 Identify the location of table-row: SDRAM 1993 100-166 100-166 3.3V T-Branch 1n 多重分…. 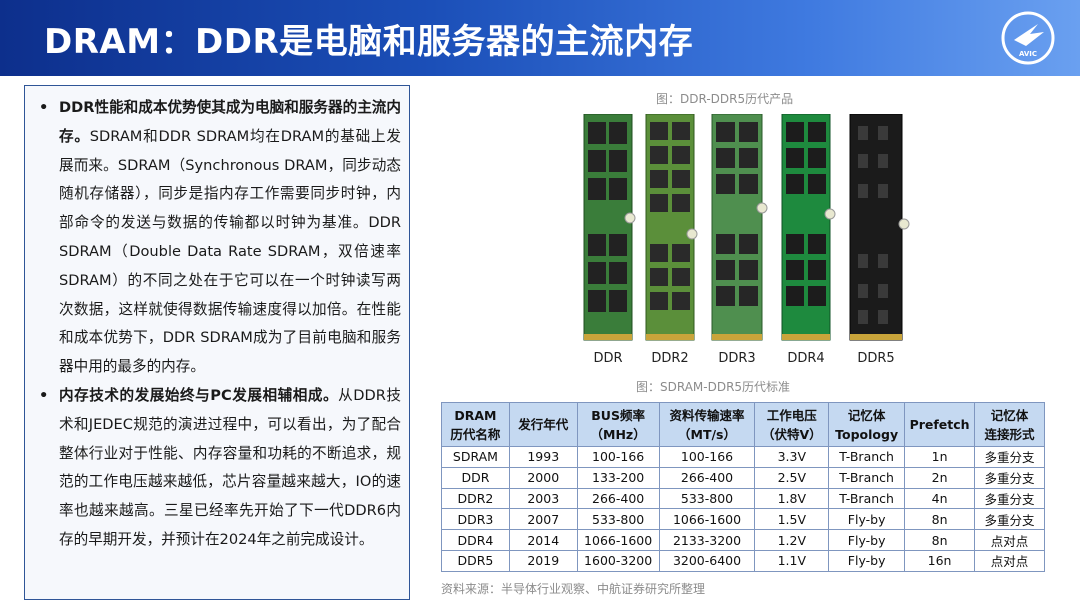
(743, 457).